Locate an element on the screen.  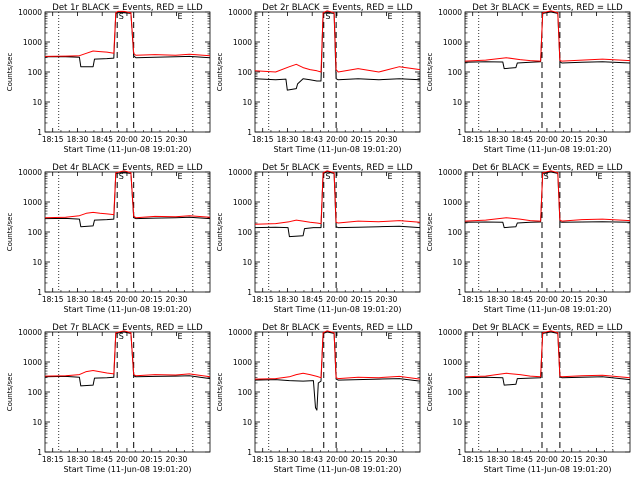
panel-title: Det 5r BLACK = Events, RED = LLD is located at coordinates (337, 168).